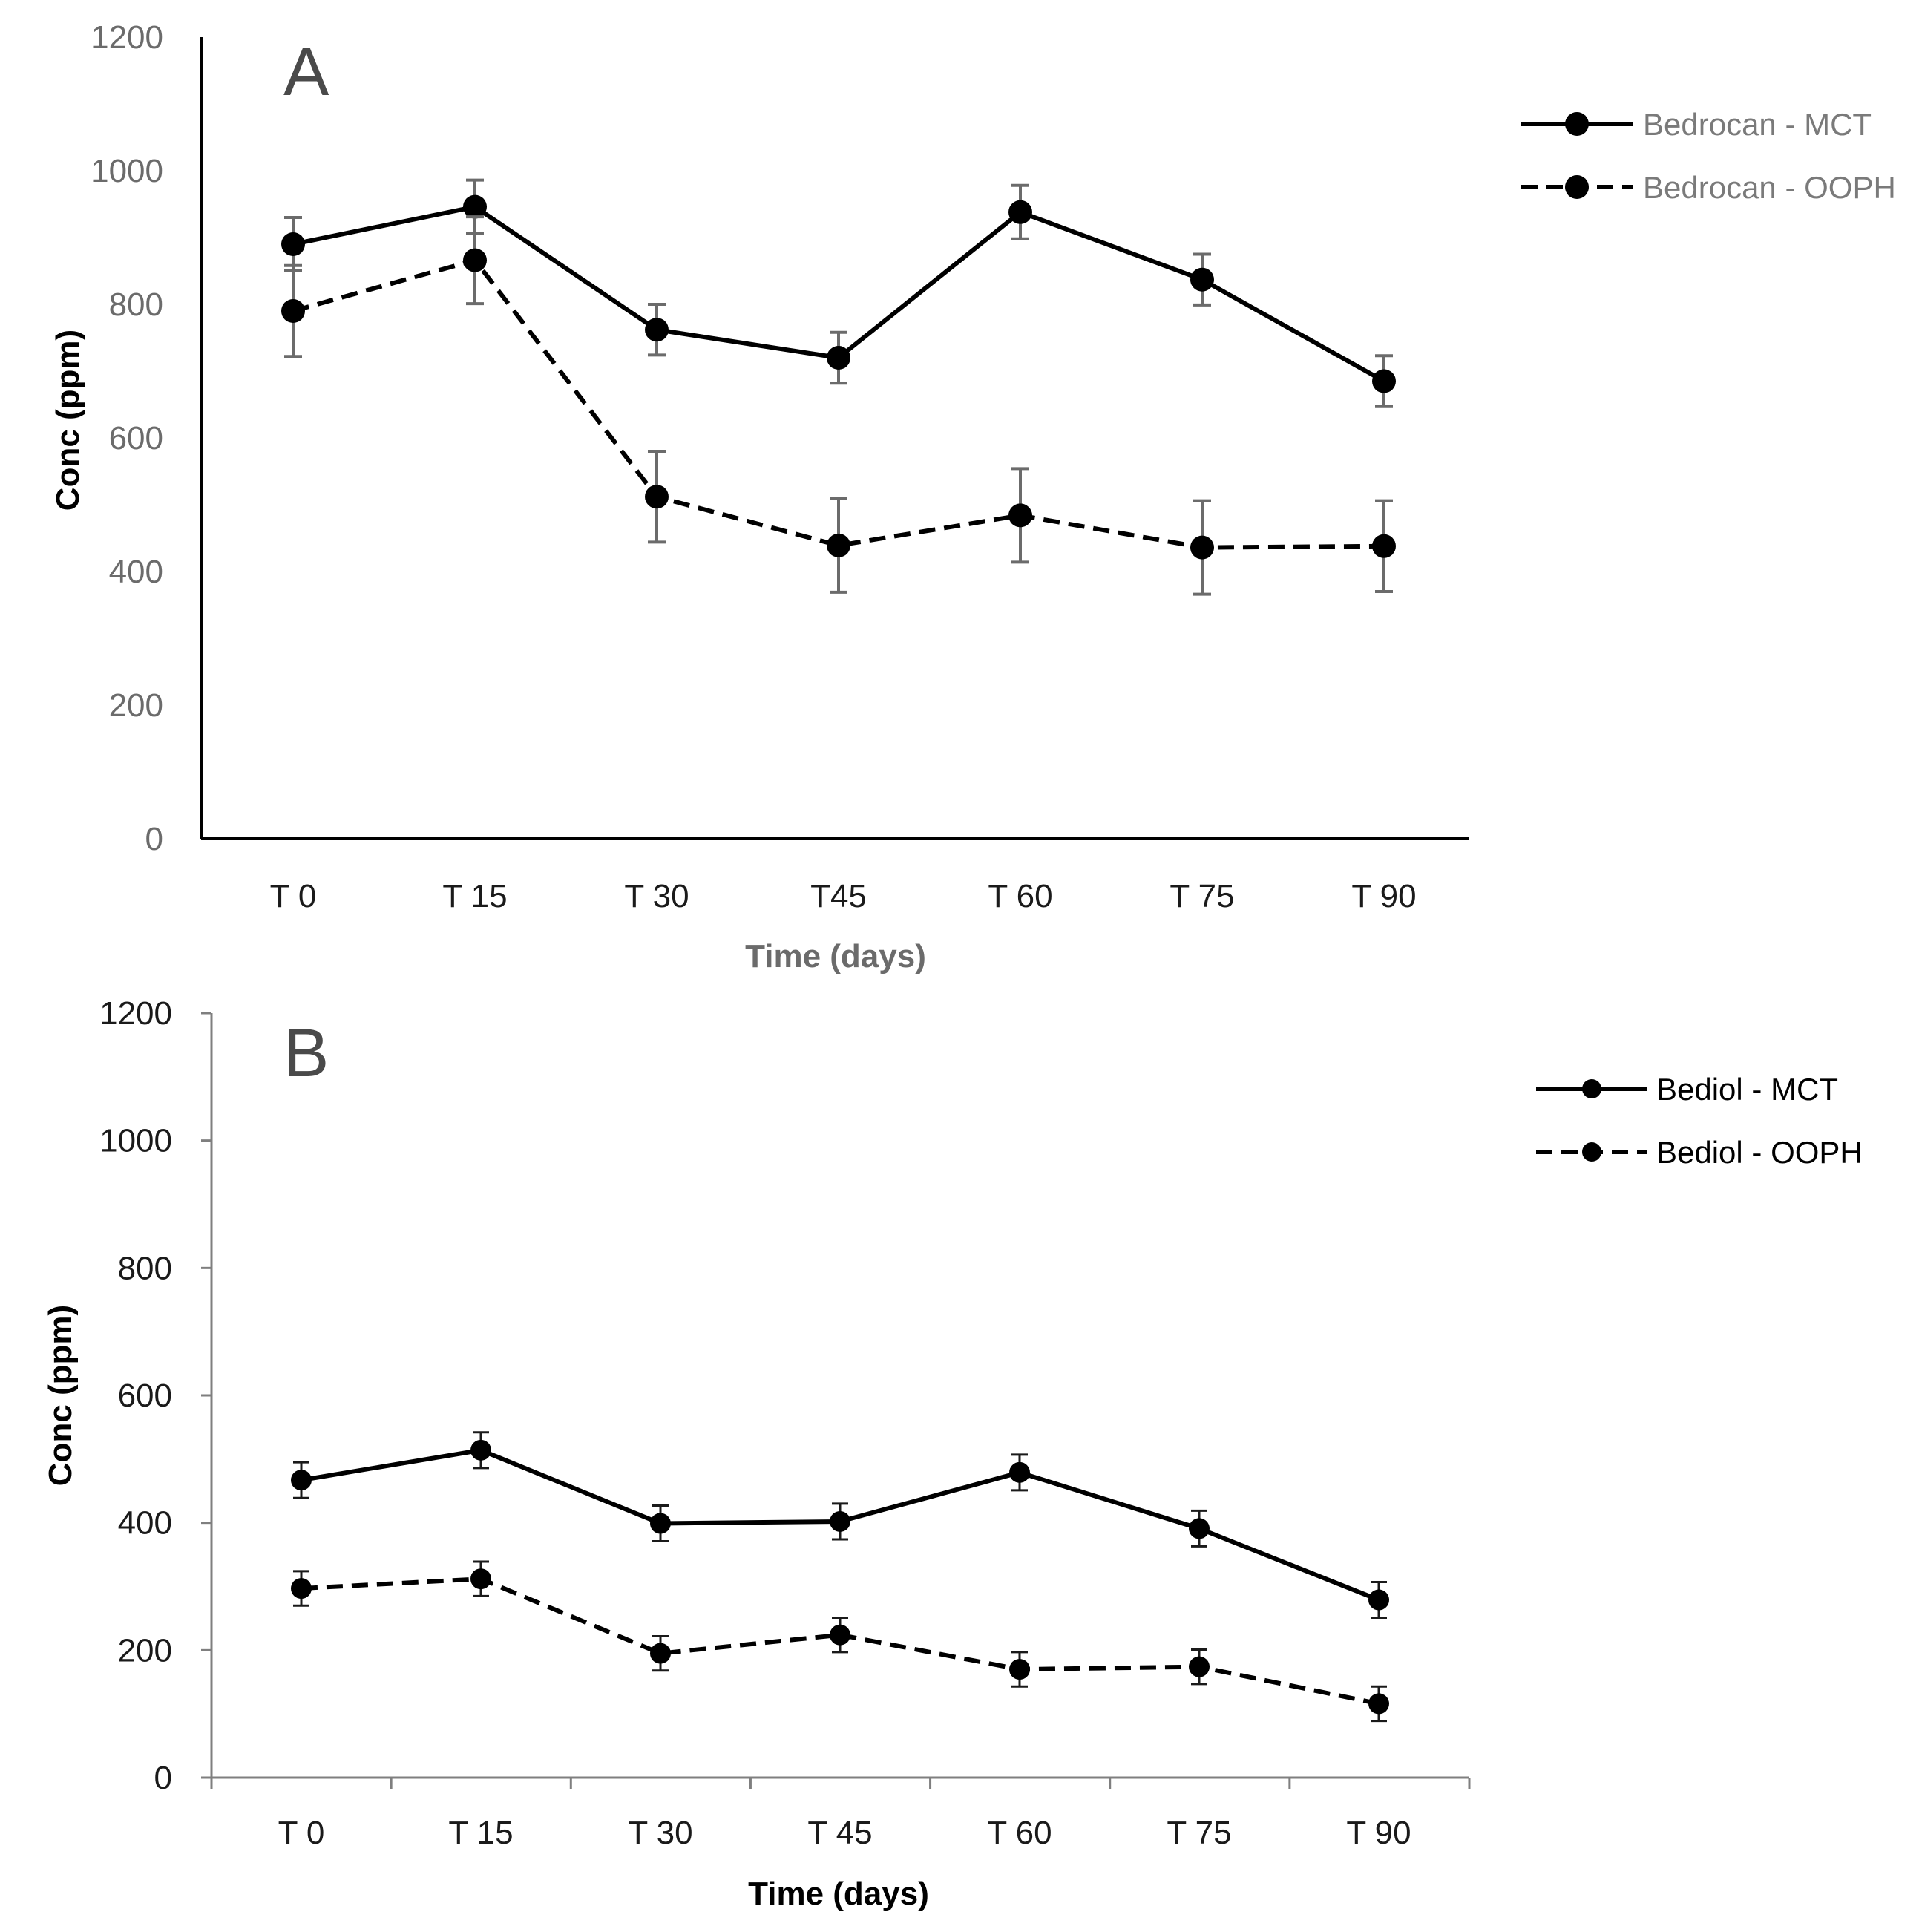 Image resolution: width=1919 pixels, height=1932 pixels. Describe the element at coordinates (1708, 156) in the screenshot. I see `legend-a: Bedrocan - MCT Bedrocan - OOPH` at that location.